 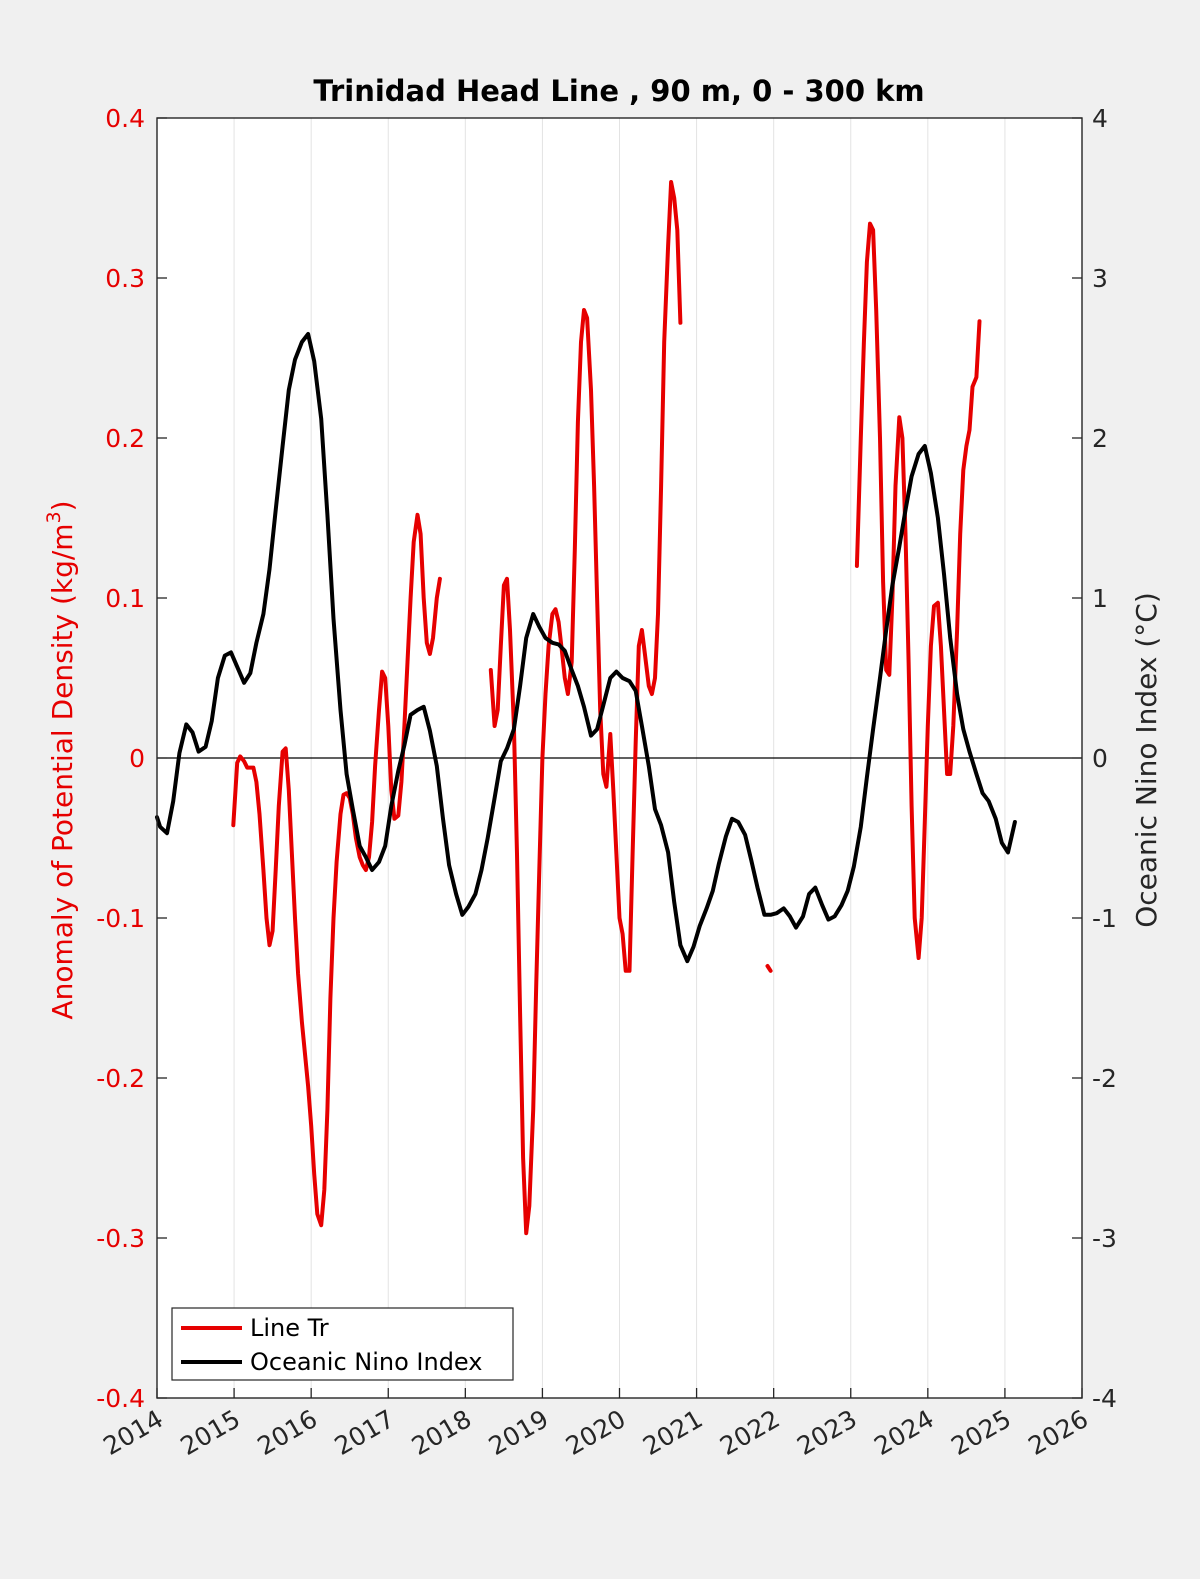 What do you see at coordinates (120, 1078) in the screenshot?
I see `y-left-tick-label: -0.2` at bounding box center [120, 1078].